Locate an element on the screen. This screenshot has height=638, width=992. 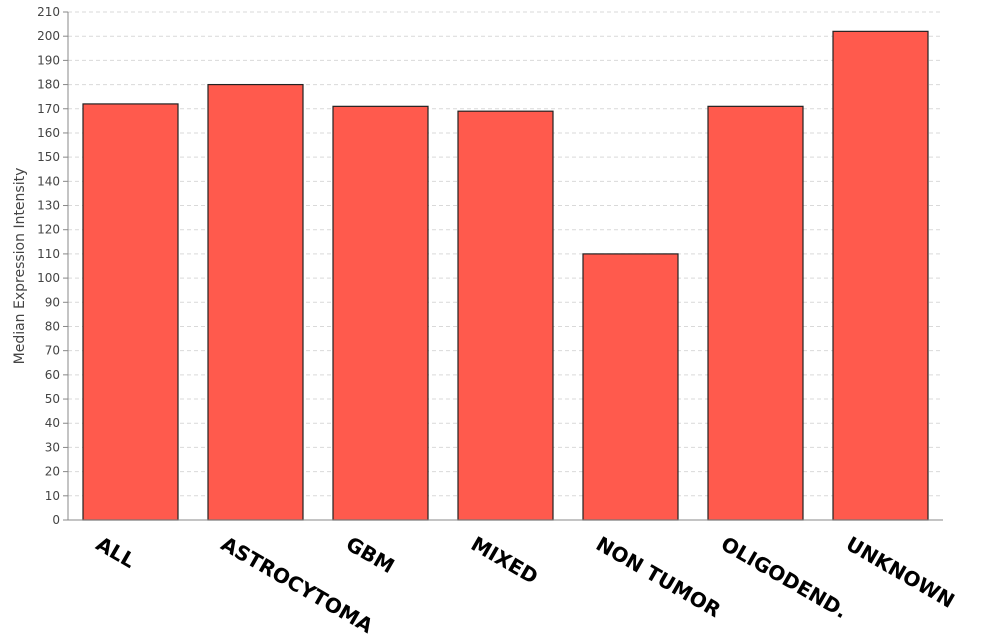
y-tick-label: 130 is located at coordinates (48, 206).